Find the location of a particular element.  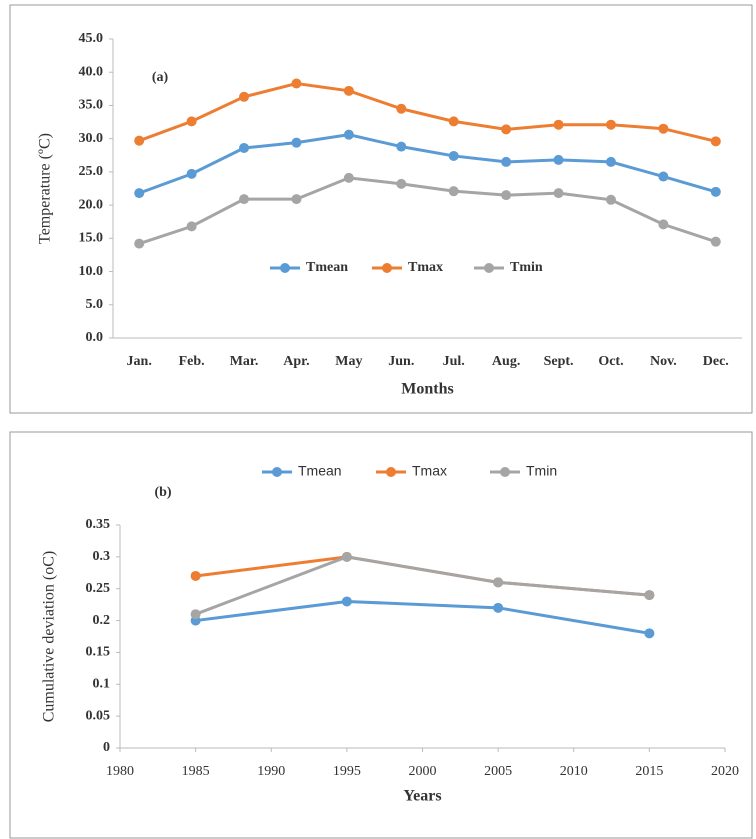

annotation: (a) is located at coordinates (160, 77).